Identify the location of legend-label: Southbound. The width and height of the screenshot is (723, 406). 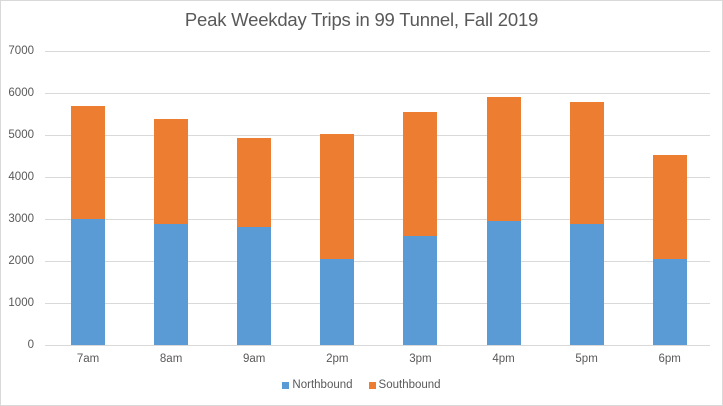
(409, 385).